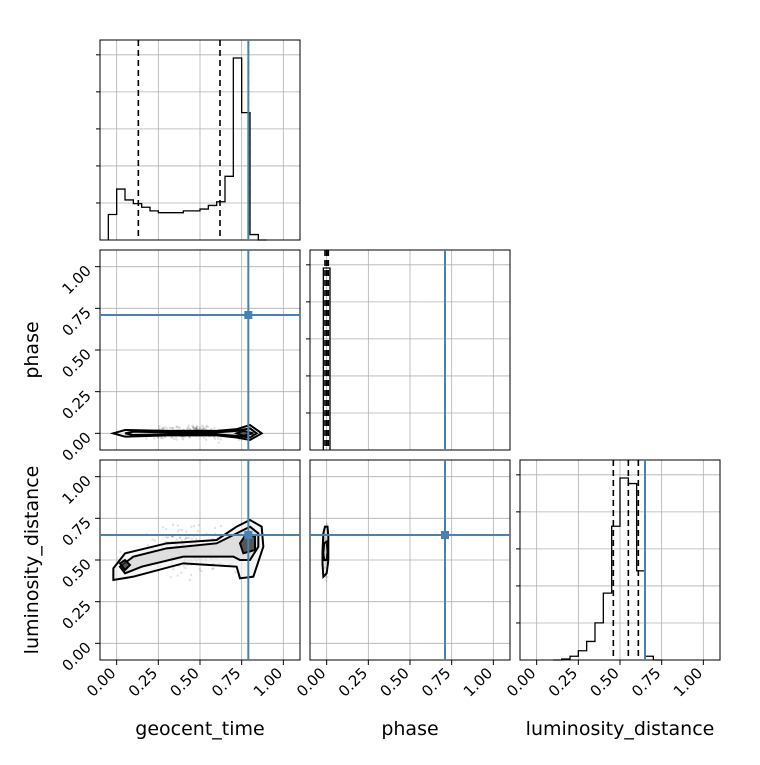 The width and height of the screenshot is (760, 765). Describe the element at coordinates (32, 349) in the screenshot. I see `y-axis-label: phase` at that location.